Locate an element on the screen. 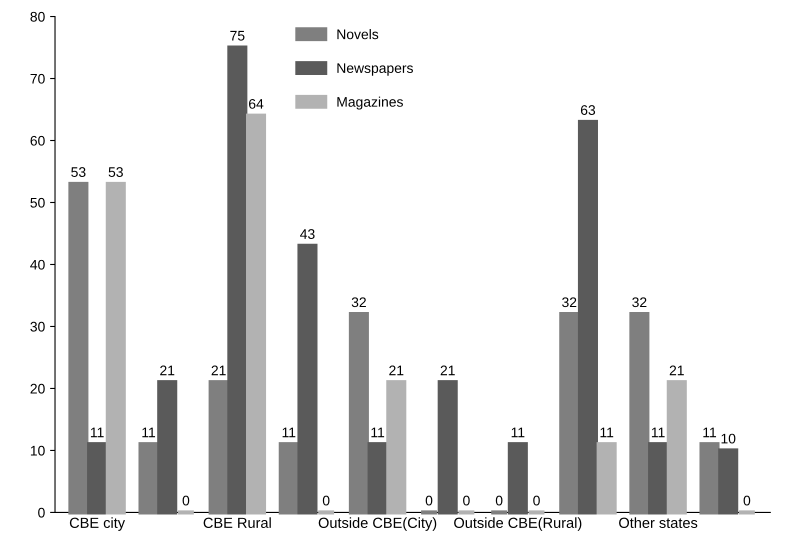 The width and height of the screenshot is (786, 551). x-tick-label: Other states is located at coordinates (658, 522).